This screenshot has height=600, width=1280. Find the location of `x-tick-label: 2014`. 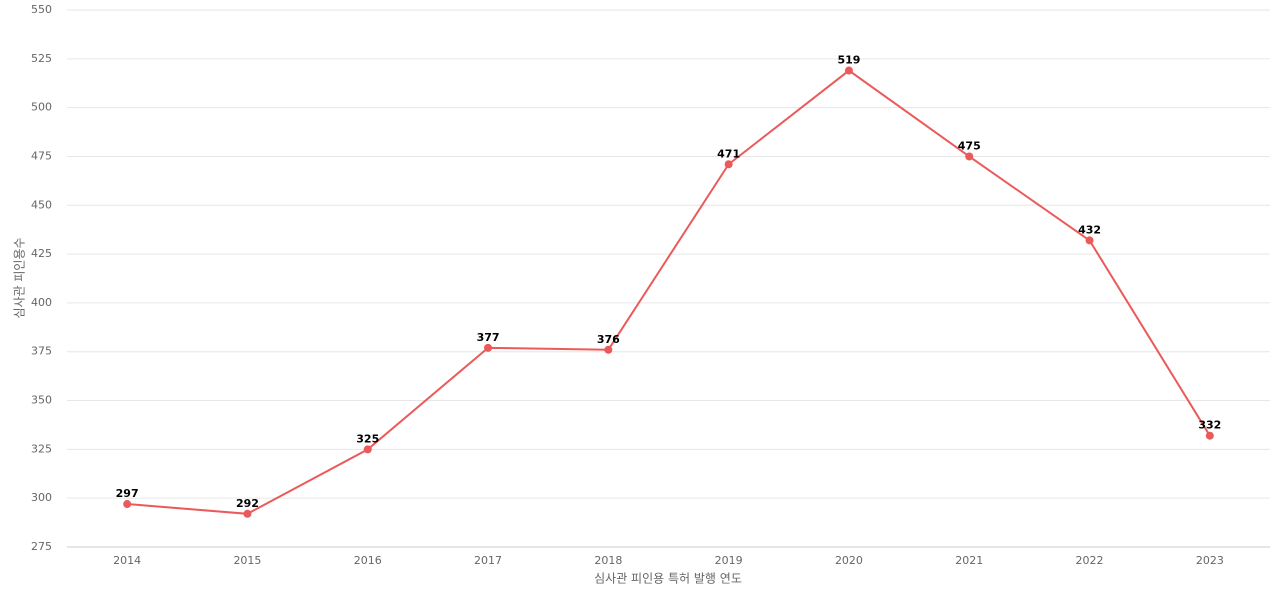

x-tick-label: 2014 is located at coordinates (127, 560).